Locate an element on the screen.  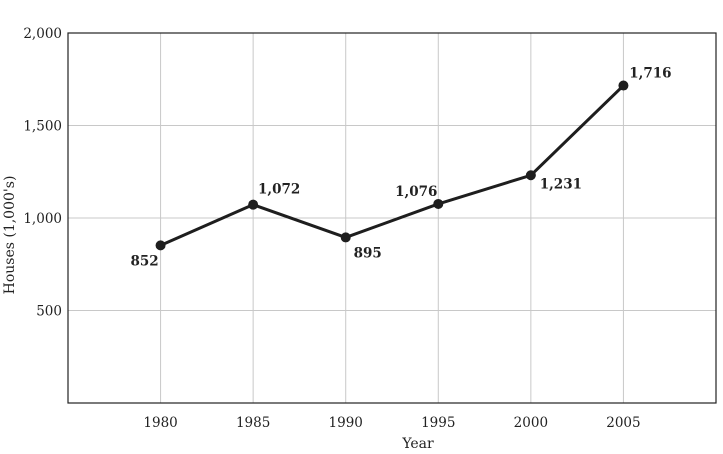
y-tick-label: 1,500 is located at coordinates (42, 127).